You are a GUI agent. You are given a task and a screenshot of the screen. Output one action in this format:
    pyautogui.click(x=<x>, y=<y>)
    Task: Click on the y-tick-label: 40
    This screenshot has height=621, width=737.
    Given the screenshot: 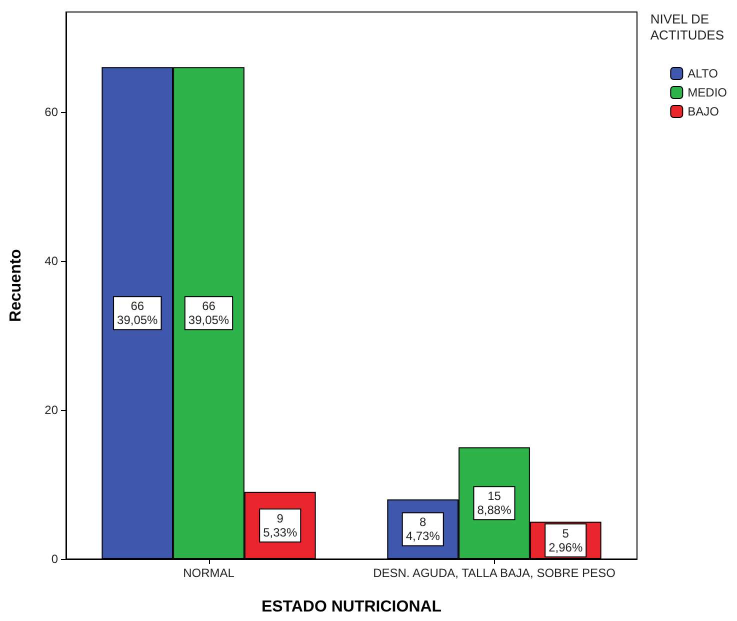 What is the action you would take?
    pyautogui.click(x=51, y=261)
    